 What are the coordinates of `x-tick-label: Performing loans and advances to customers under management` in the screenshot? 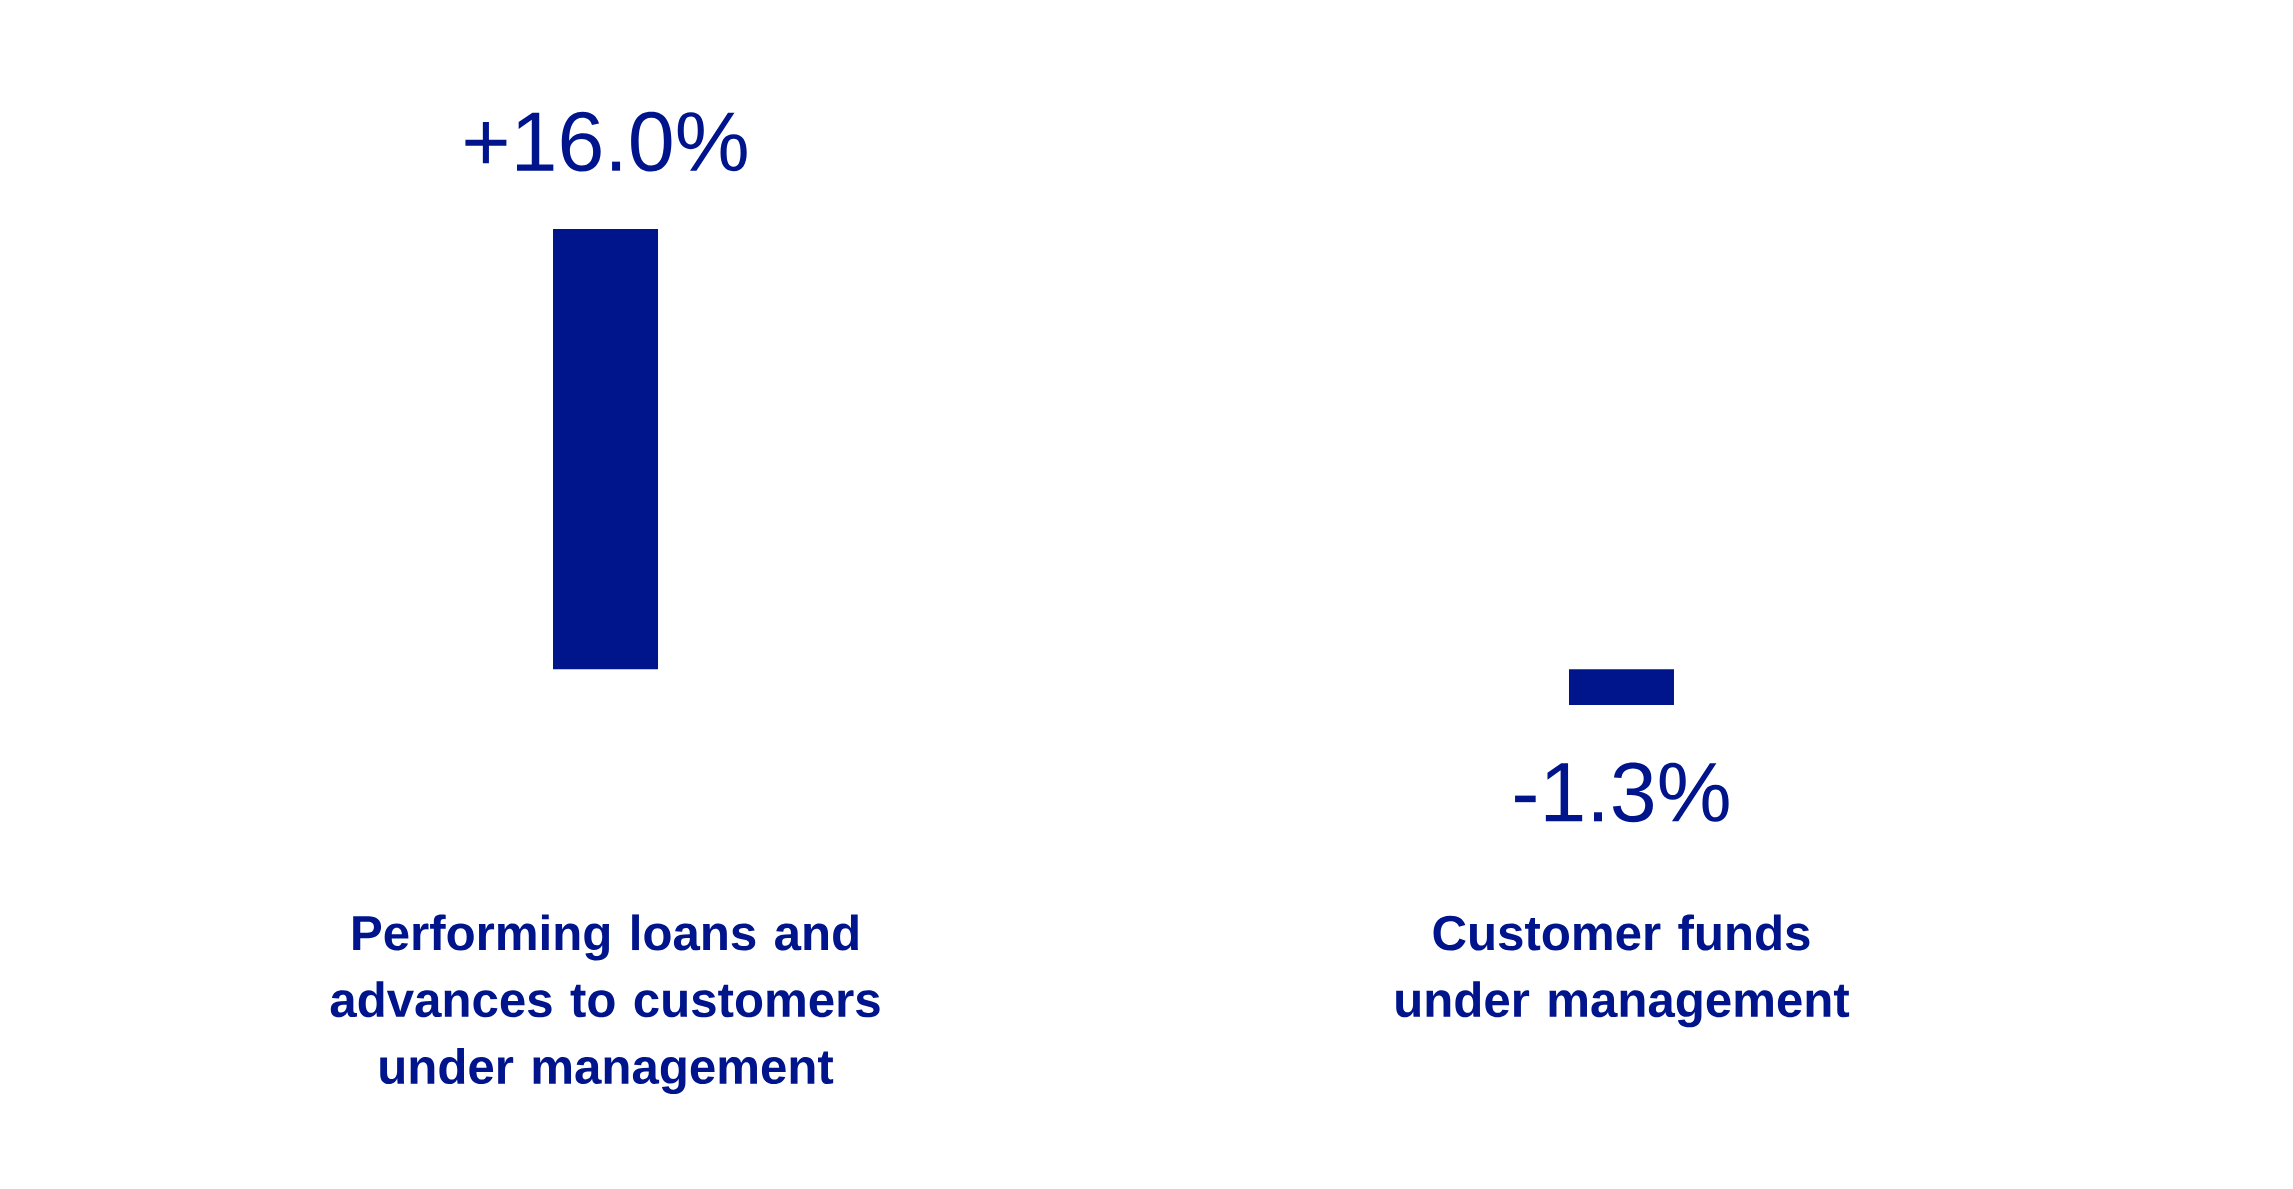 It's located at (605, 1004).